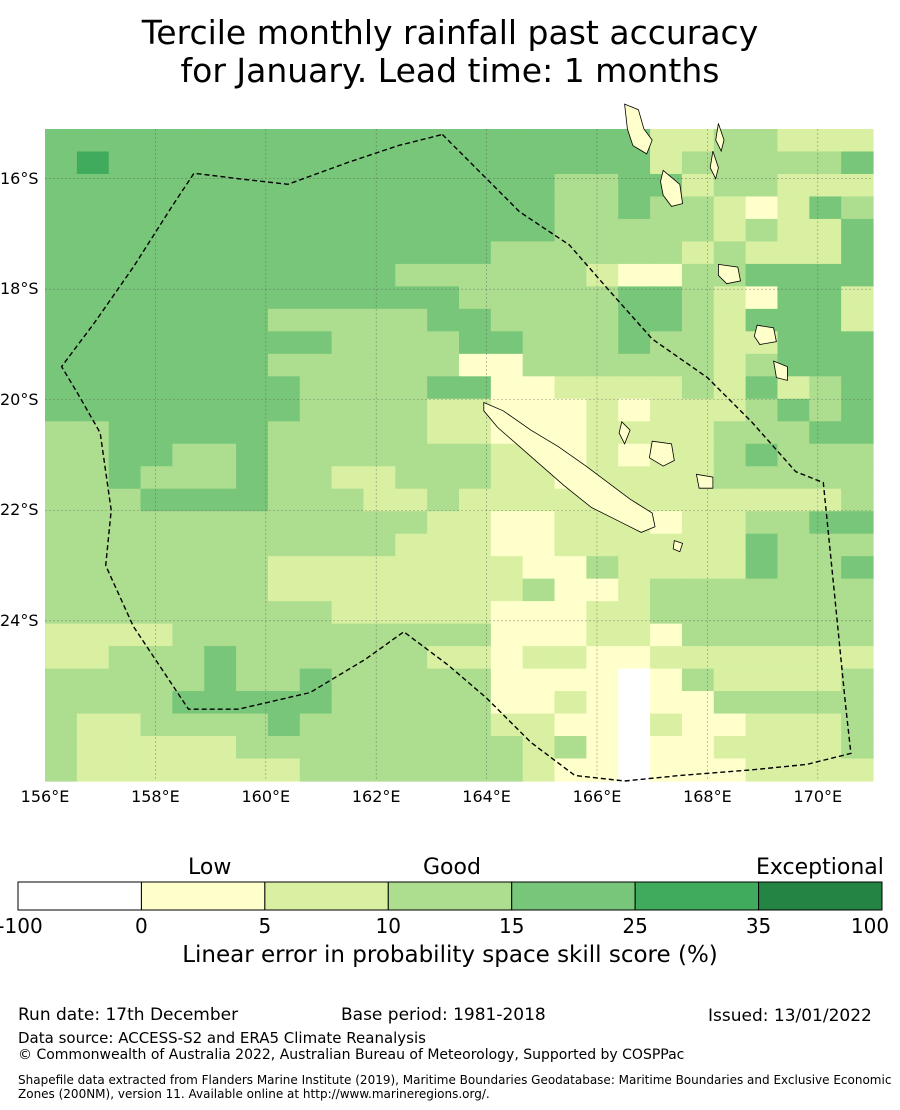  Describe the element at coordinates (707, 796) in the screenshot. I see `lon-tick-label: 168°E` at that location.